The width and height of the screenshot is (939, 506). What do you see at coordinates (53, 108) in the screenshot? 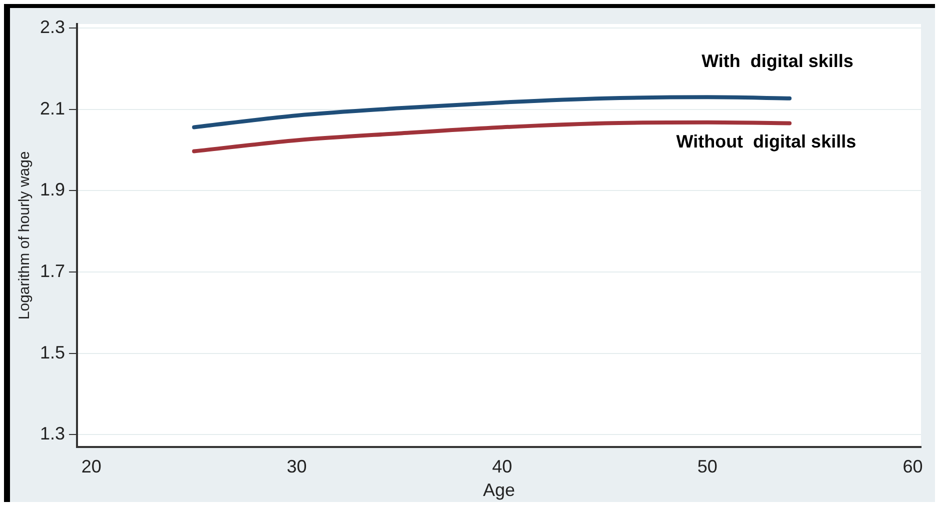
I see `y-tick-label: 2.1` at bounding box center [53, 108].